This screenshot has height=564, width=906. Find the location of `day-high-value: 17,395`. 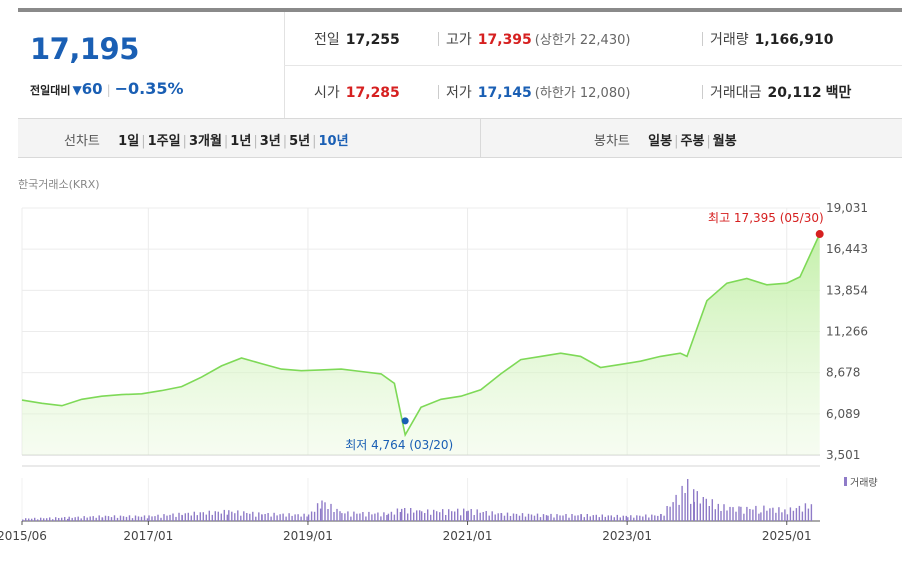

day-high-value: 17,395 is located at coordinates (504, 40).